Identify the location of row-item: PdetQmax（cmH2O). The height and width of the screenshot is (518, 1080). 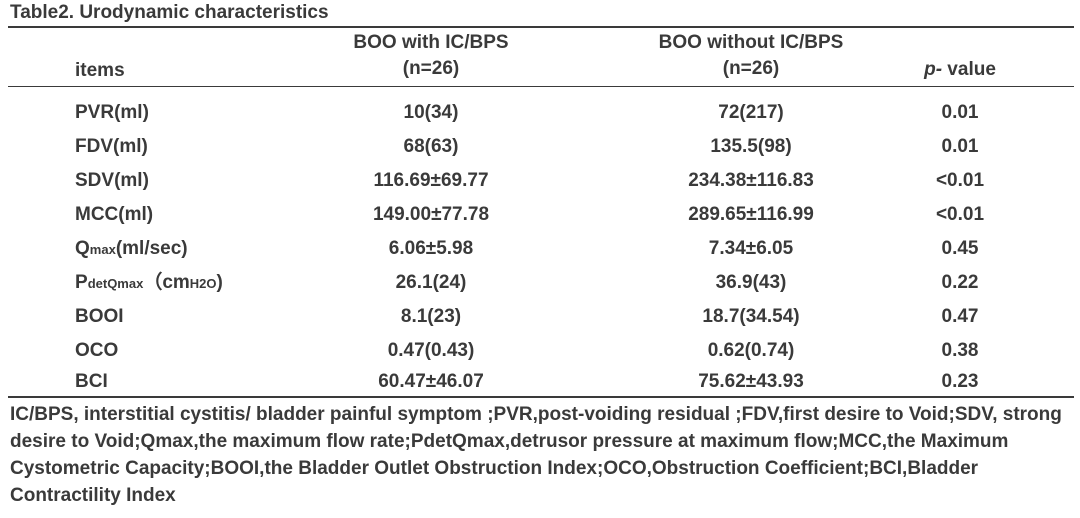
(149, 283).